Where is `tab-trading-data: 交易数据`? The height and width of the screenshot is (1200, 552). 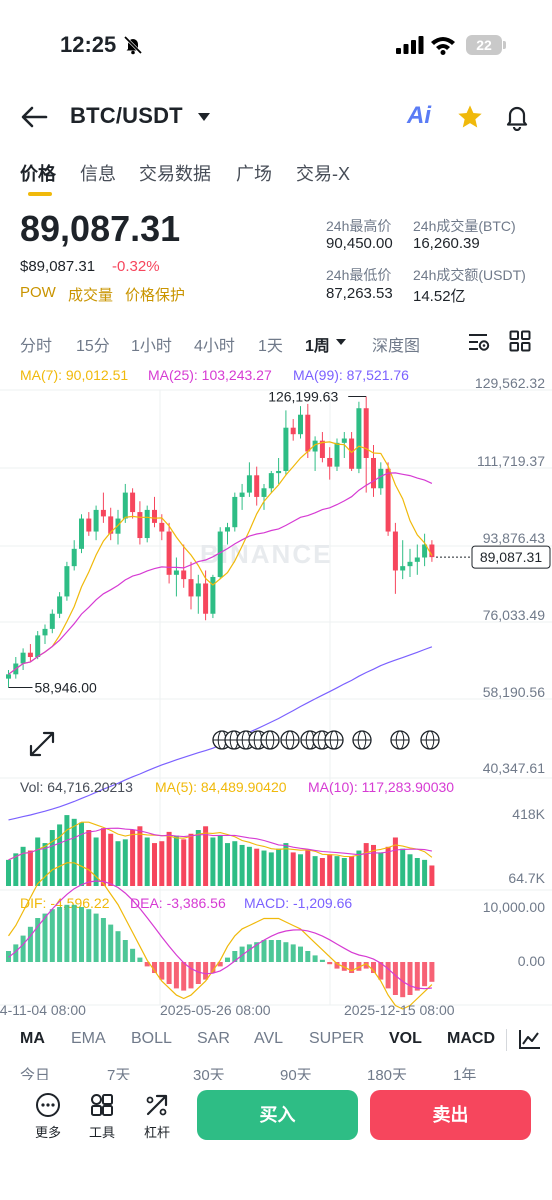
tab-trading-data: 交易数据 is located at coordinates (175, 174).